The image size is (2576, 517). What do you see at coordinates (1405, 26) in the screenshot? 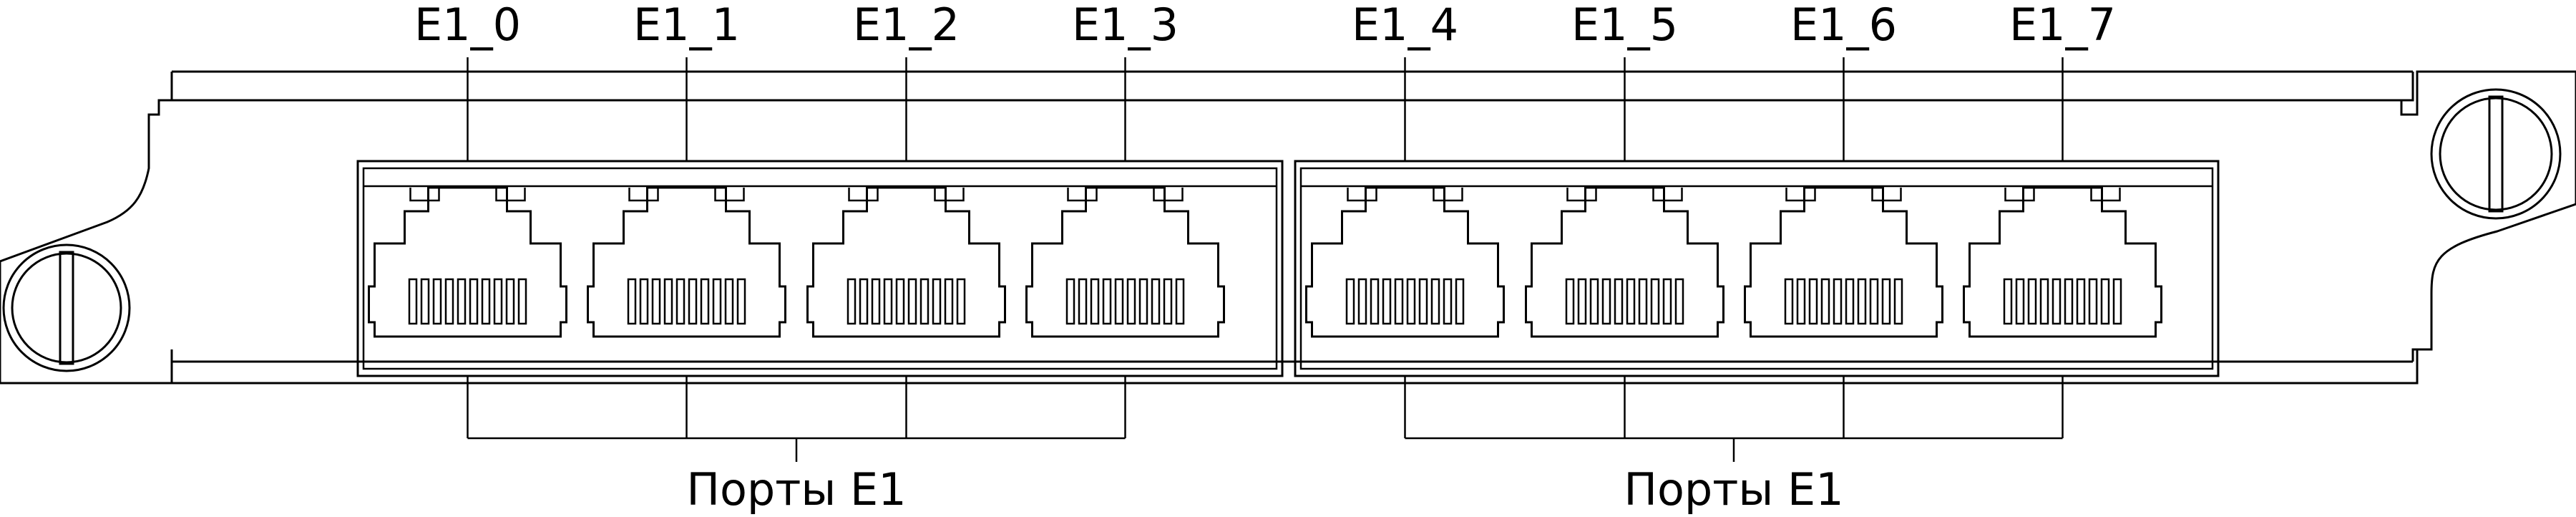
I see `port-label-4: E1_4` at bounding box center [1405, 26].